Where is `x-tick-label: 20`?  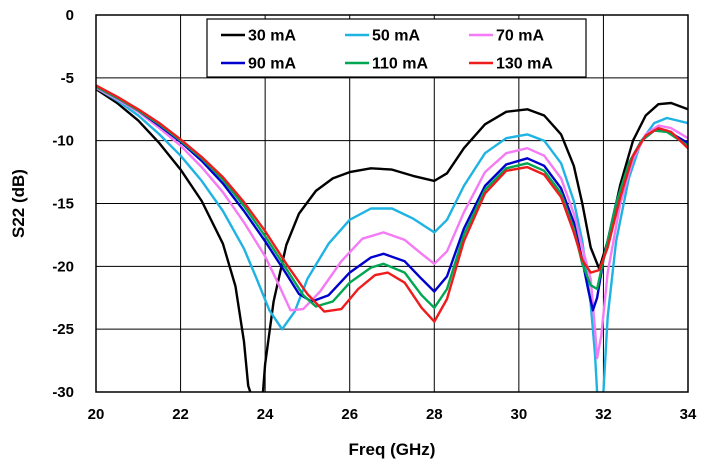
x-tick-label: 20 is located at coordinates (96, 414).